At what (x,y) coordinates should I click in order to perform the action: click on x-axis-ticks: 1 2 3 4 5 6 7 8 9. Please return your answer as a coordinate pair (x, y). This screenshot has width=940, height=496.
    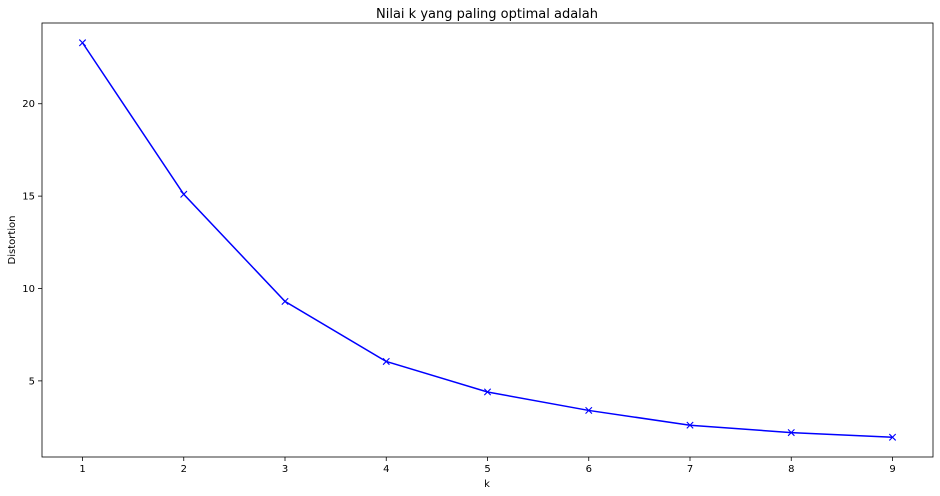
    Looking at the image, I should click on (487, 466).